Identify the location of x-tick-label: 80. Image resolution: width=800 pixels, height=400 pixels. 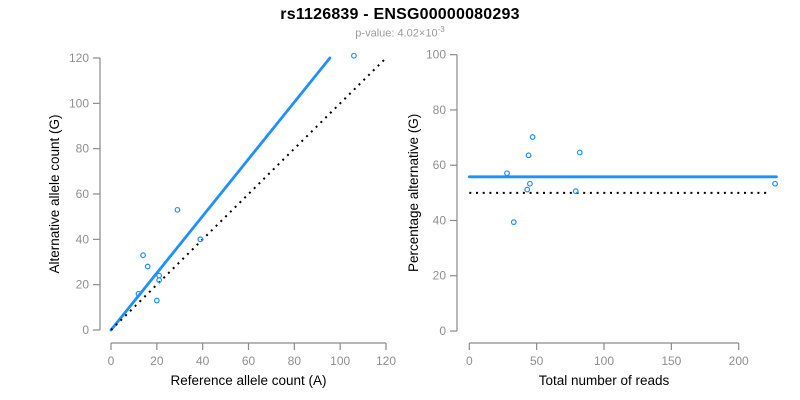
(295, 361).